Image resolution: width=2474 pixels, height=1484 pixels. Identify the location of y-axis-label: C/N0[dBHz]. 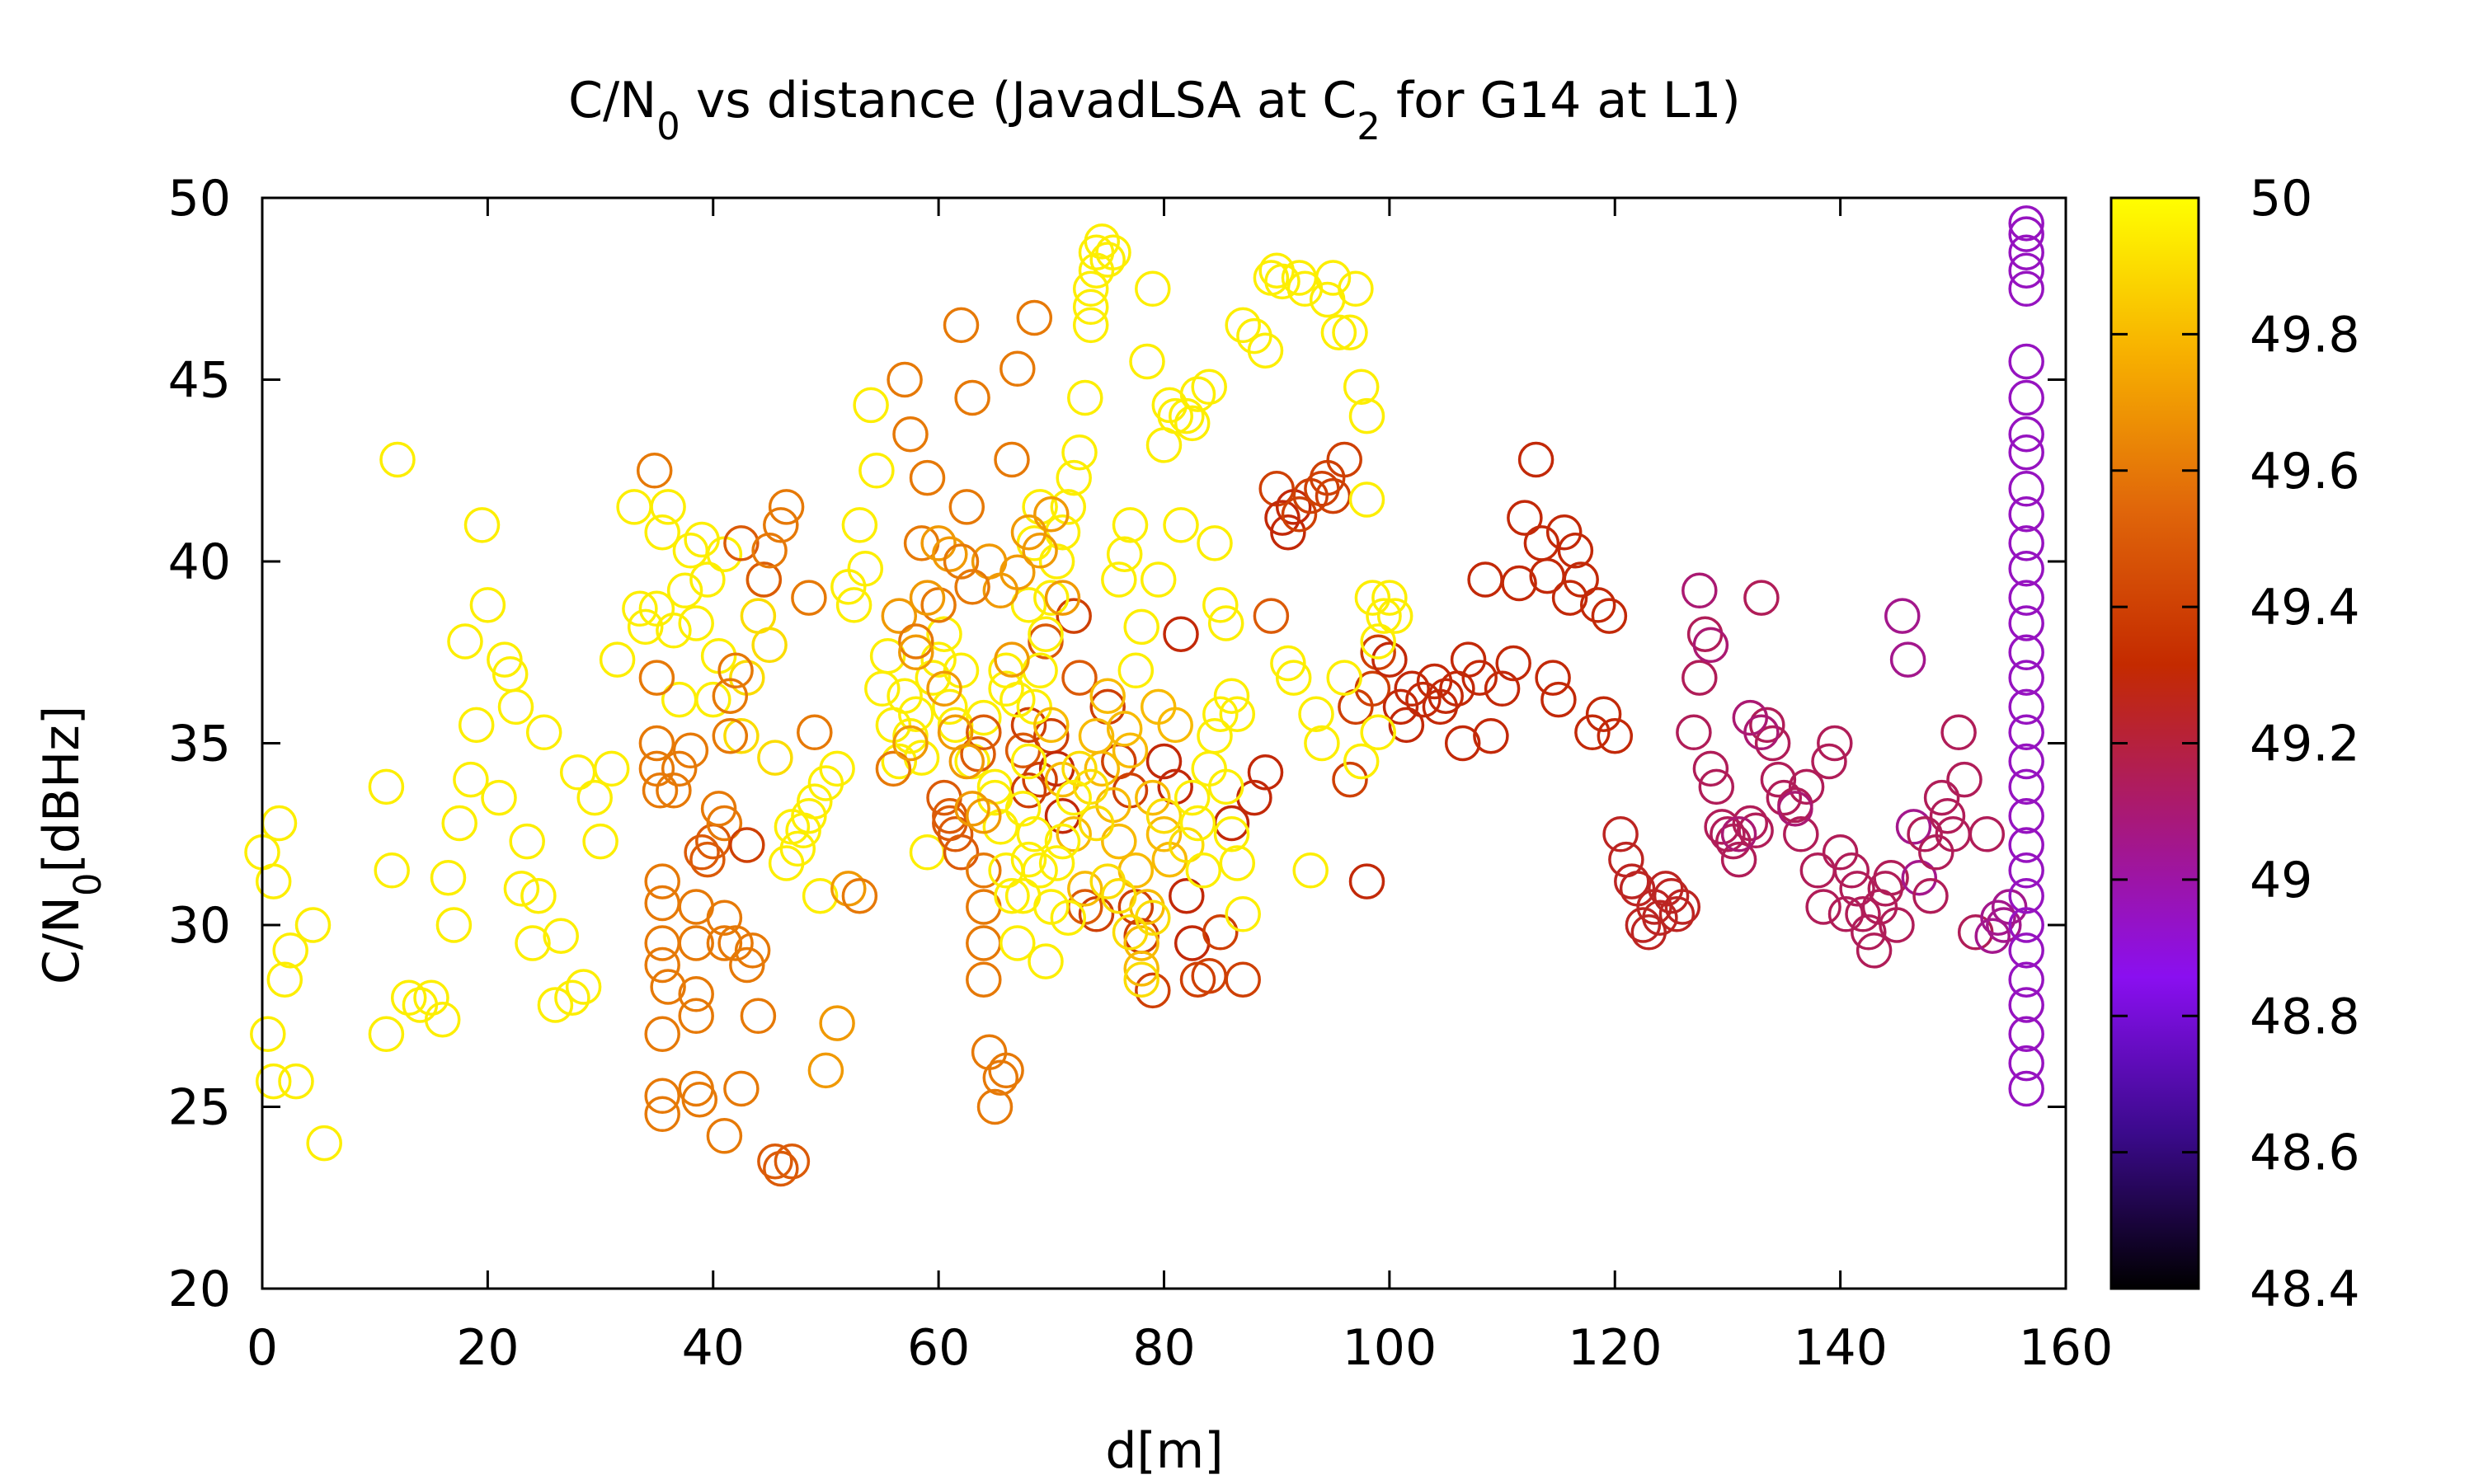
(71, 845).